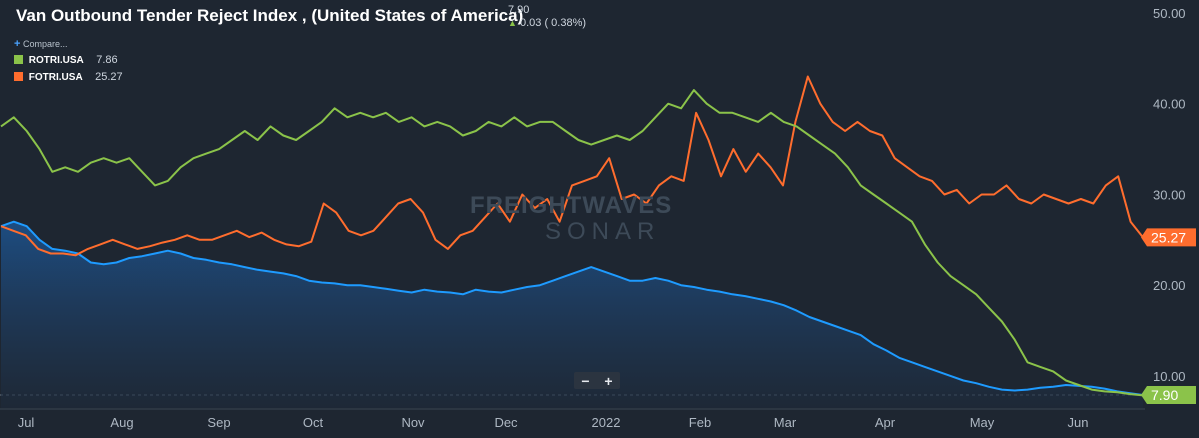 The image size is (1199, 438). I want to click on legend-item-rotri: ROTRI.USA 7.86, so click(66, 60).